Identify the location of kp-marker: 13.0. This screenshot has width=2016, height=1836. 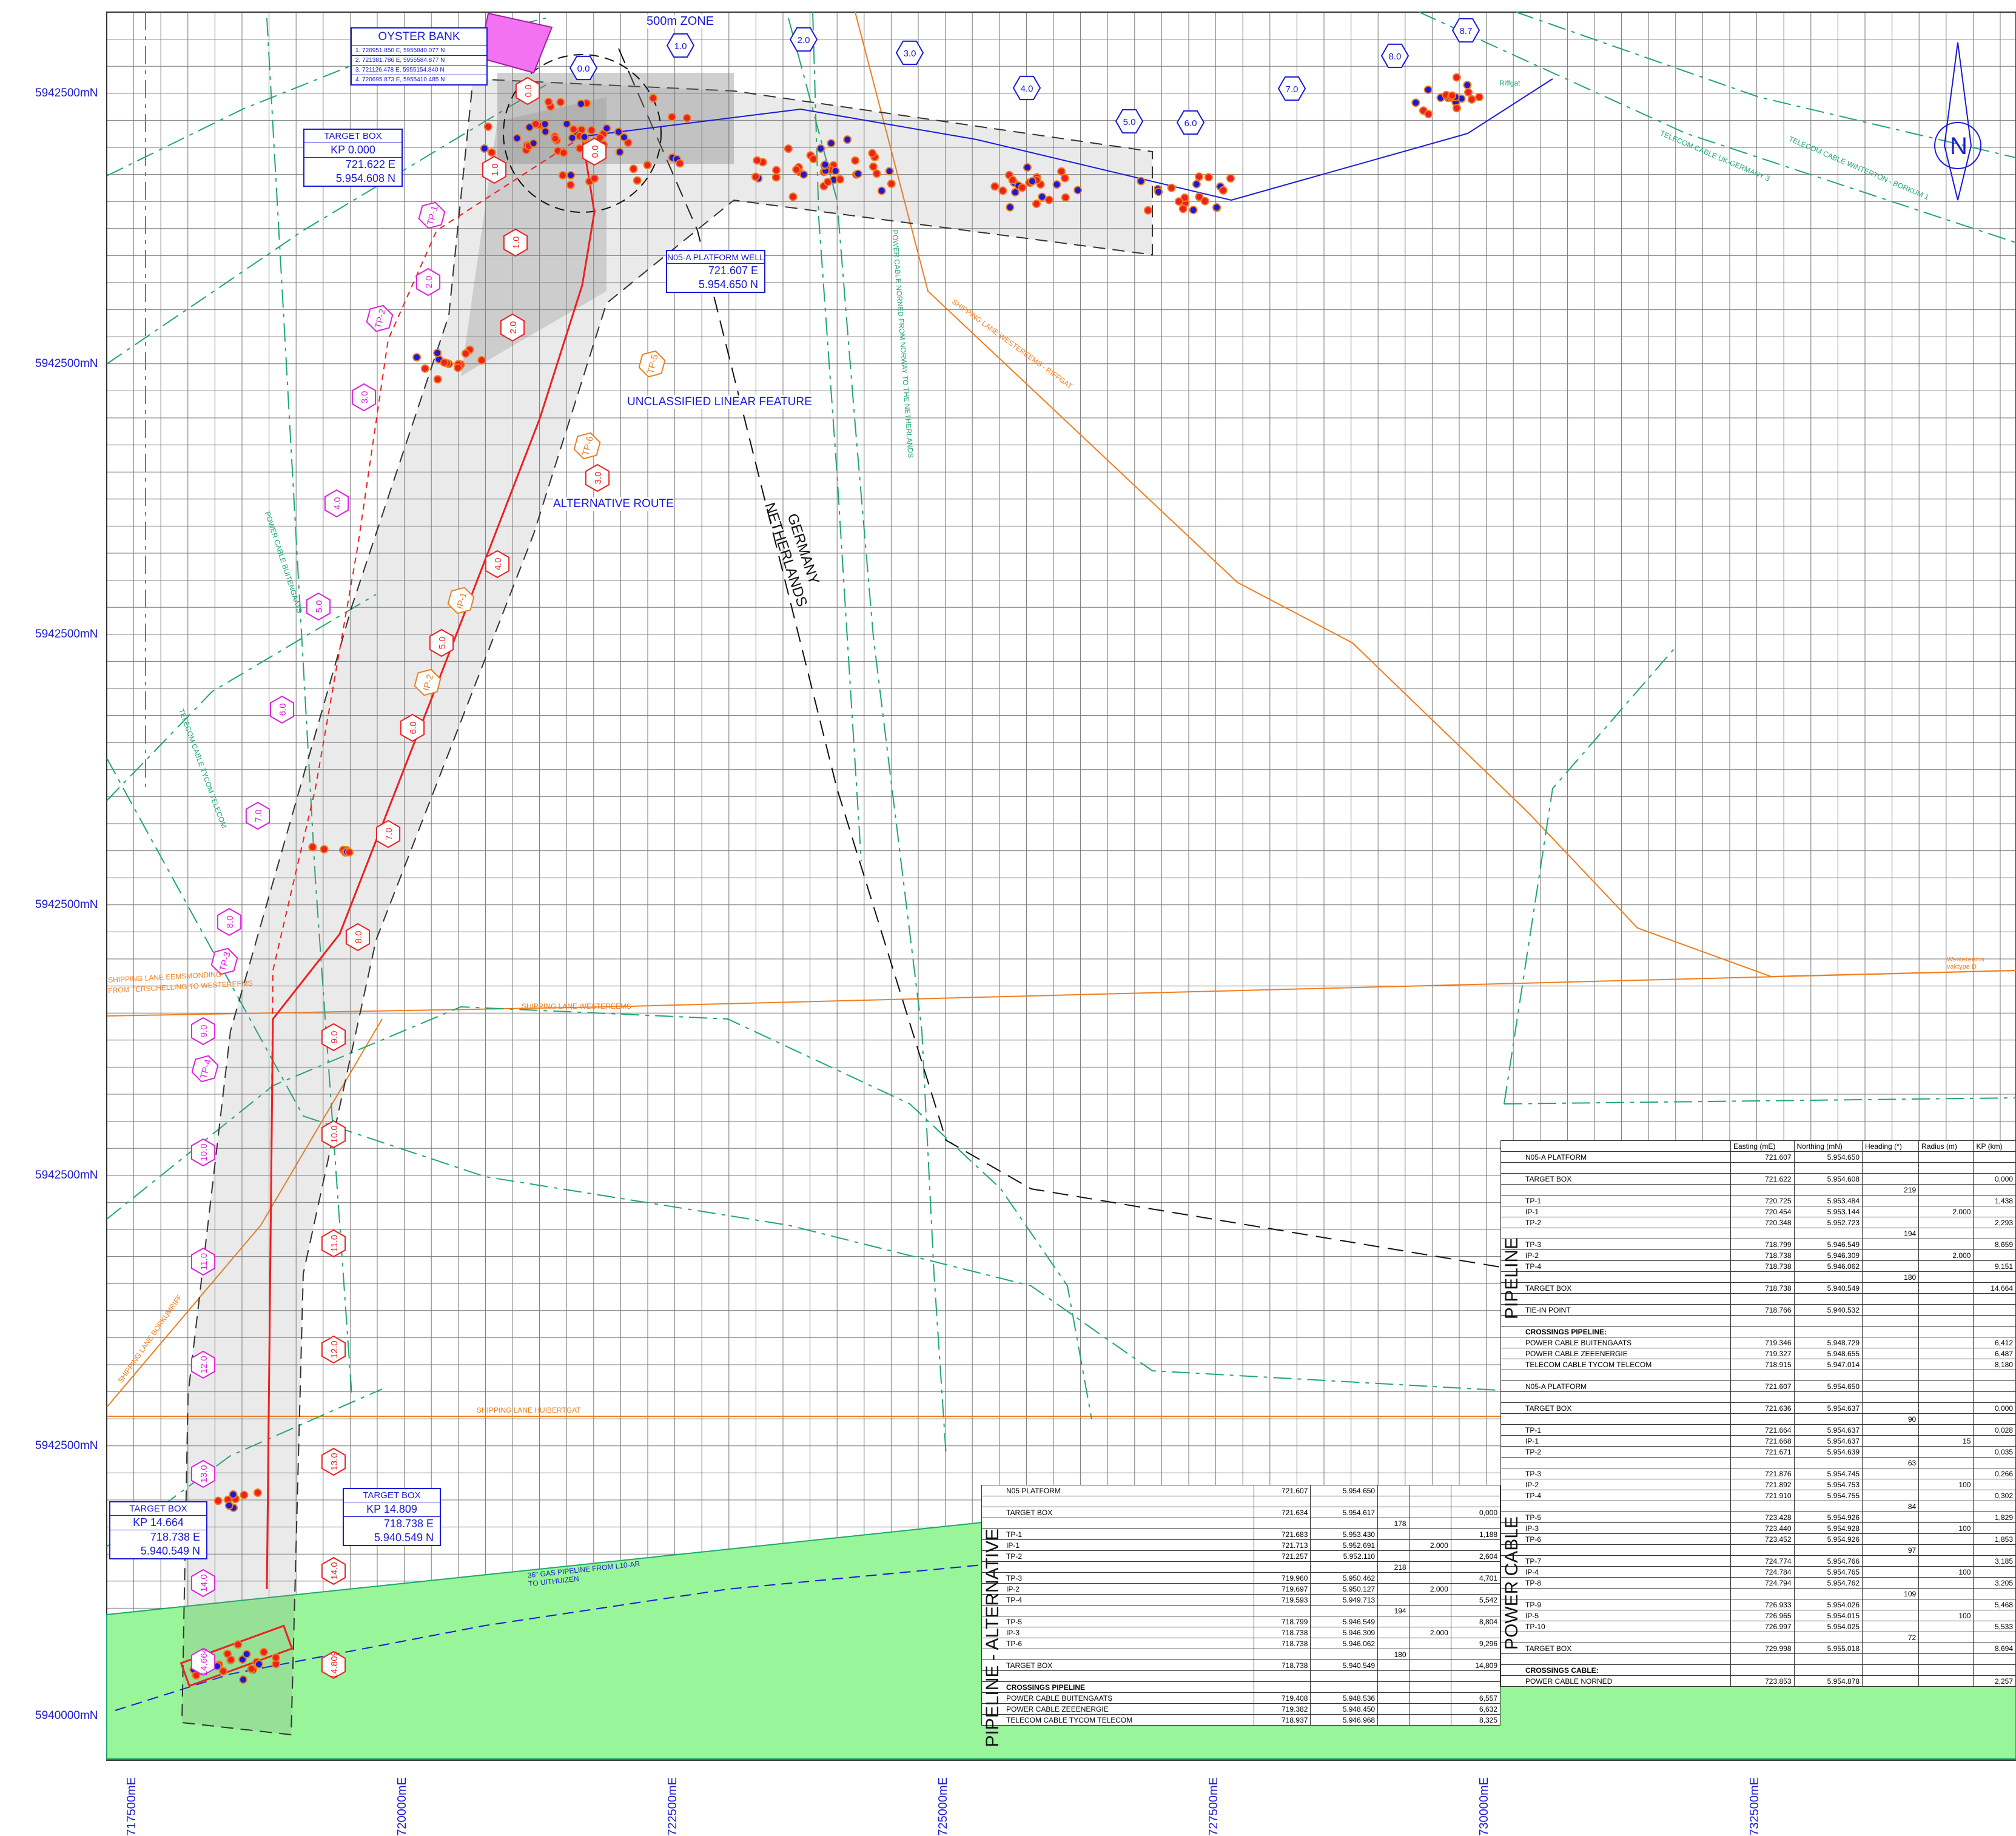
(333, 1461).